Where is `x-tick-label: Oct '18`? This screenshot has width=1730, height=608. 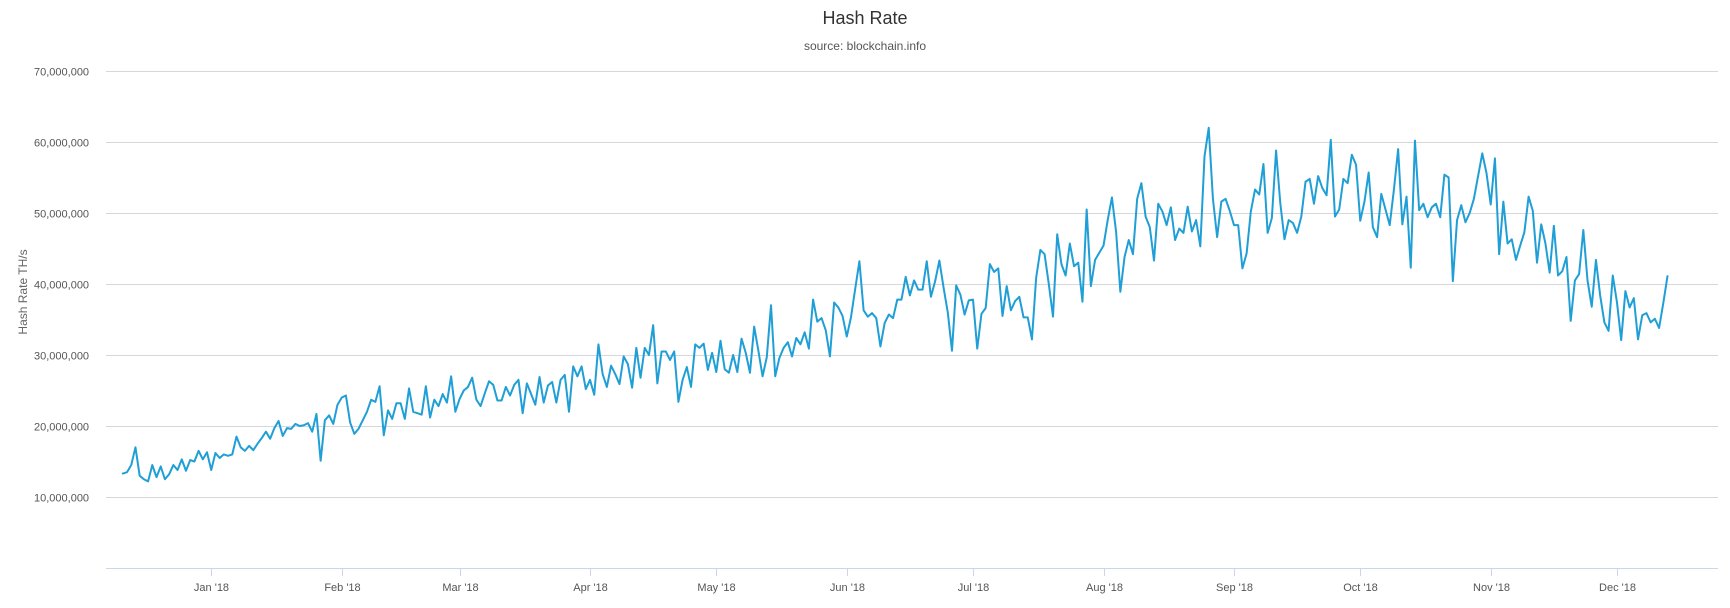
x-tick-label: Oct '18 is located at coordinates (1360, 588).